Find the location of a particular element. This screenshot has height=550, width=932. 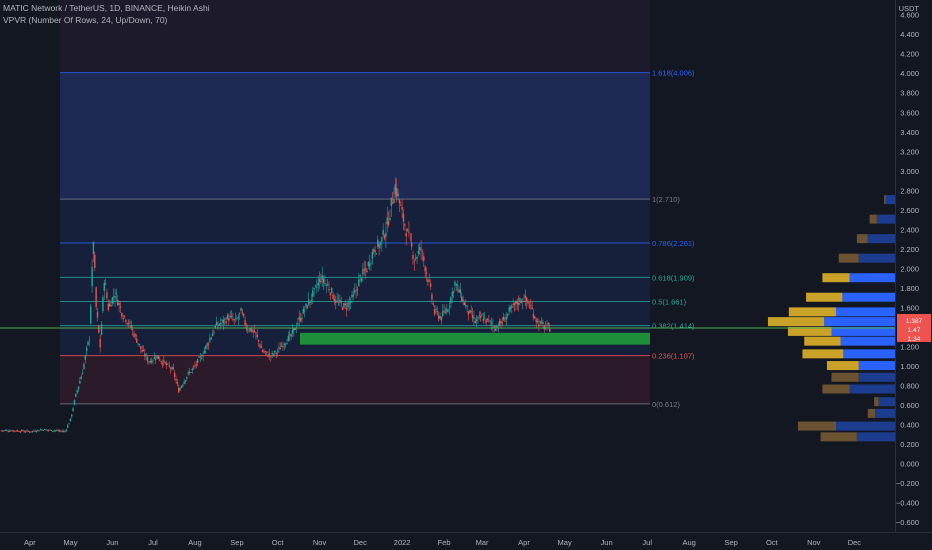

x-tick-label: Oct is located at coordinates (772, 542).